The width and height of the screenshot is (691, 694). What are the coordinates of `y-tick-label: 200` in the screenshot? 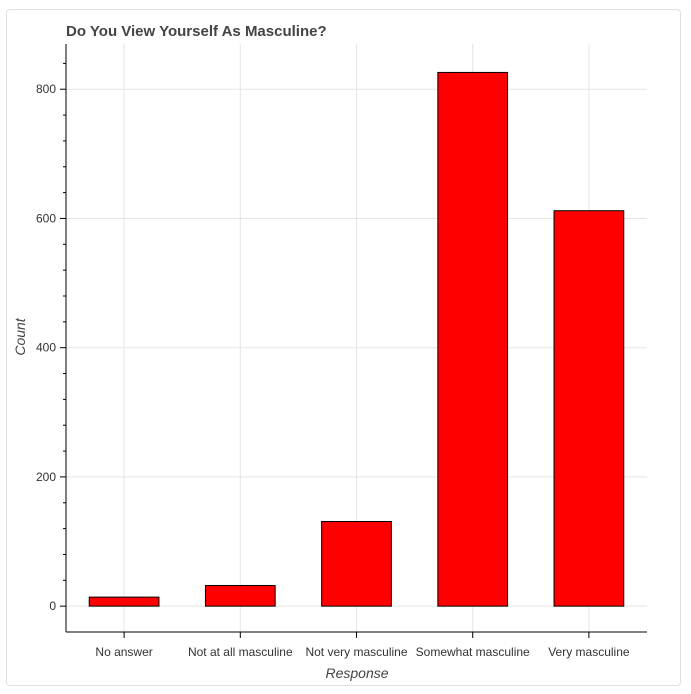 It's located at (46, 477).